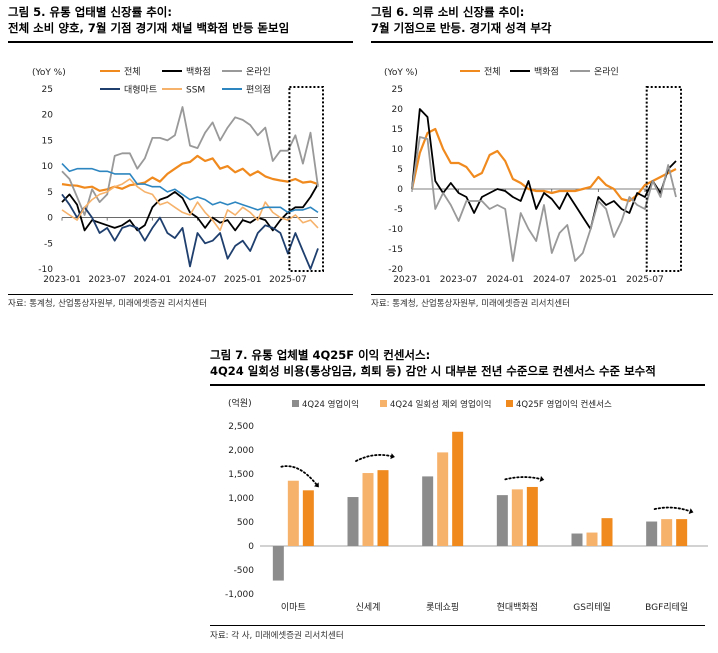 This screenshot has height=653, width=718. I want to click on y-tick-label: 20, so click(398, 110).